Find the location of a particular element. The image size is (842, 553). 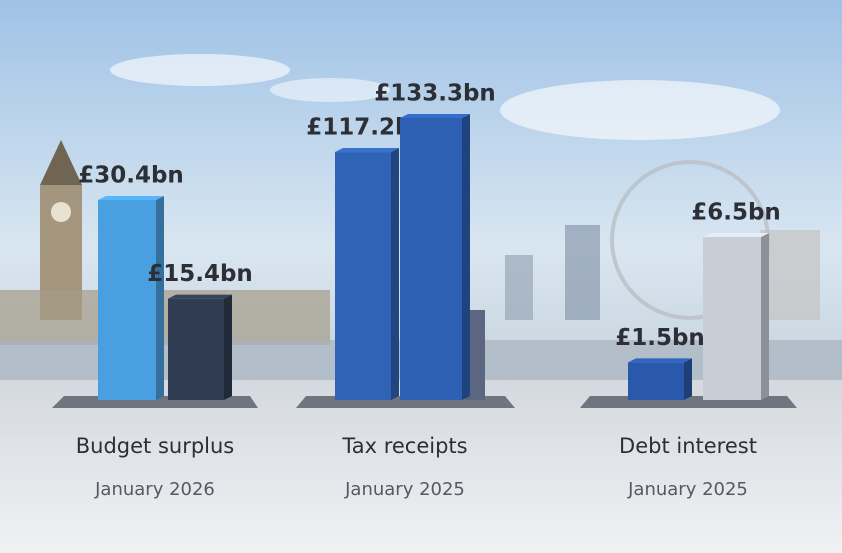

group-subtitle: January 2026 is located at coordinates (154, 489).